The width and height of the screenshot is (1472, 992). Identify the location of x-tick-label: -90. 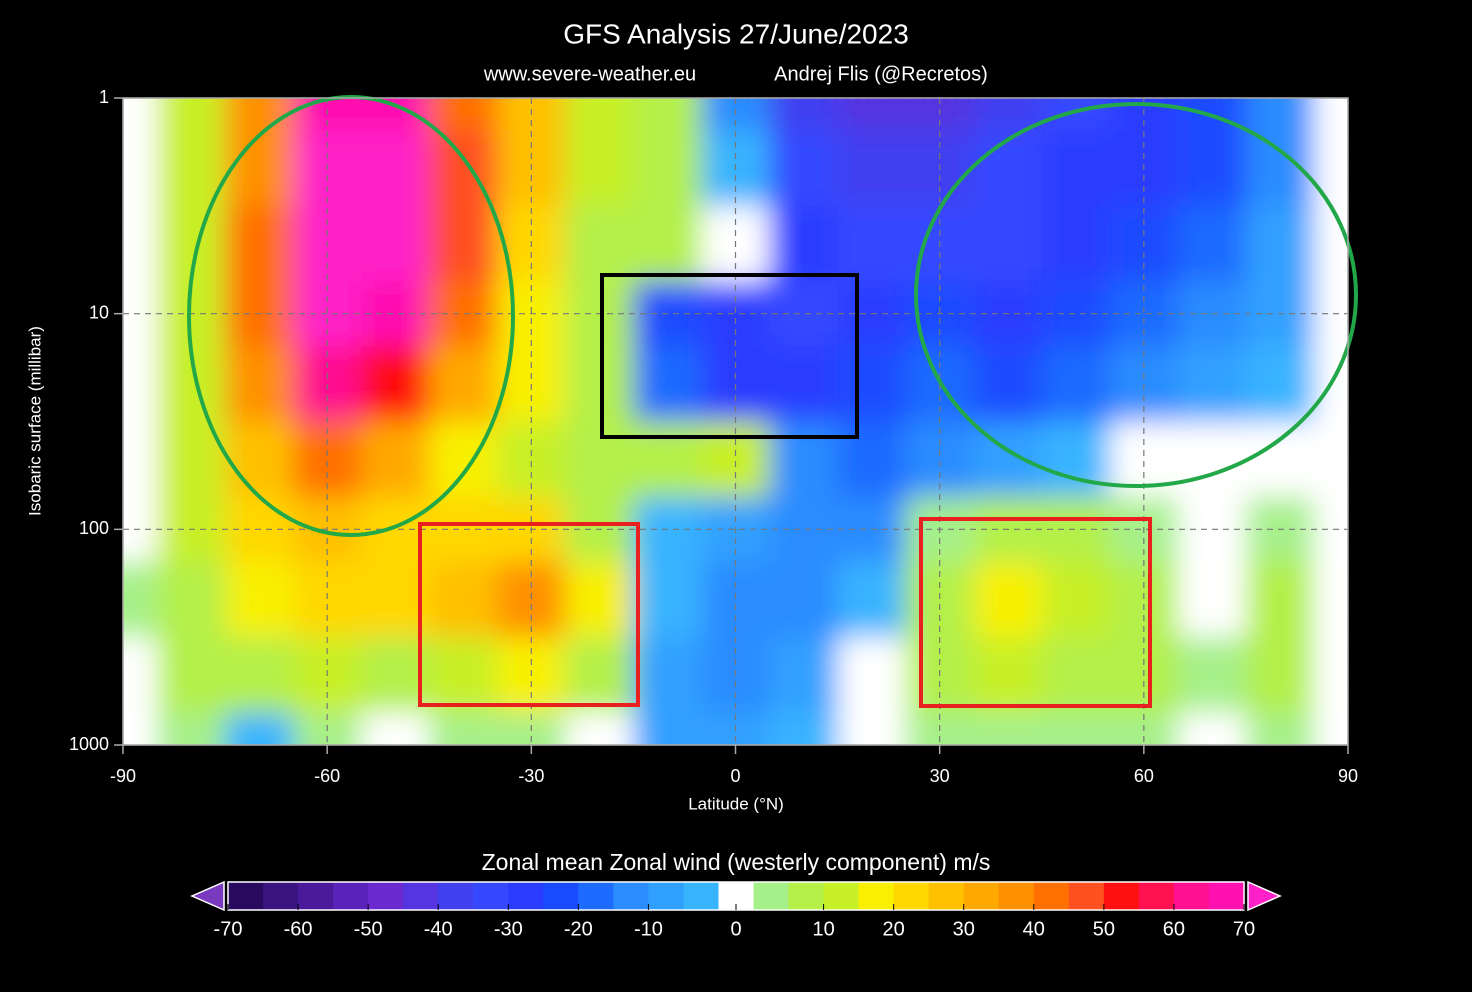
(123, 776).